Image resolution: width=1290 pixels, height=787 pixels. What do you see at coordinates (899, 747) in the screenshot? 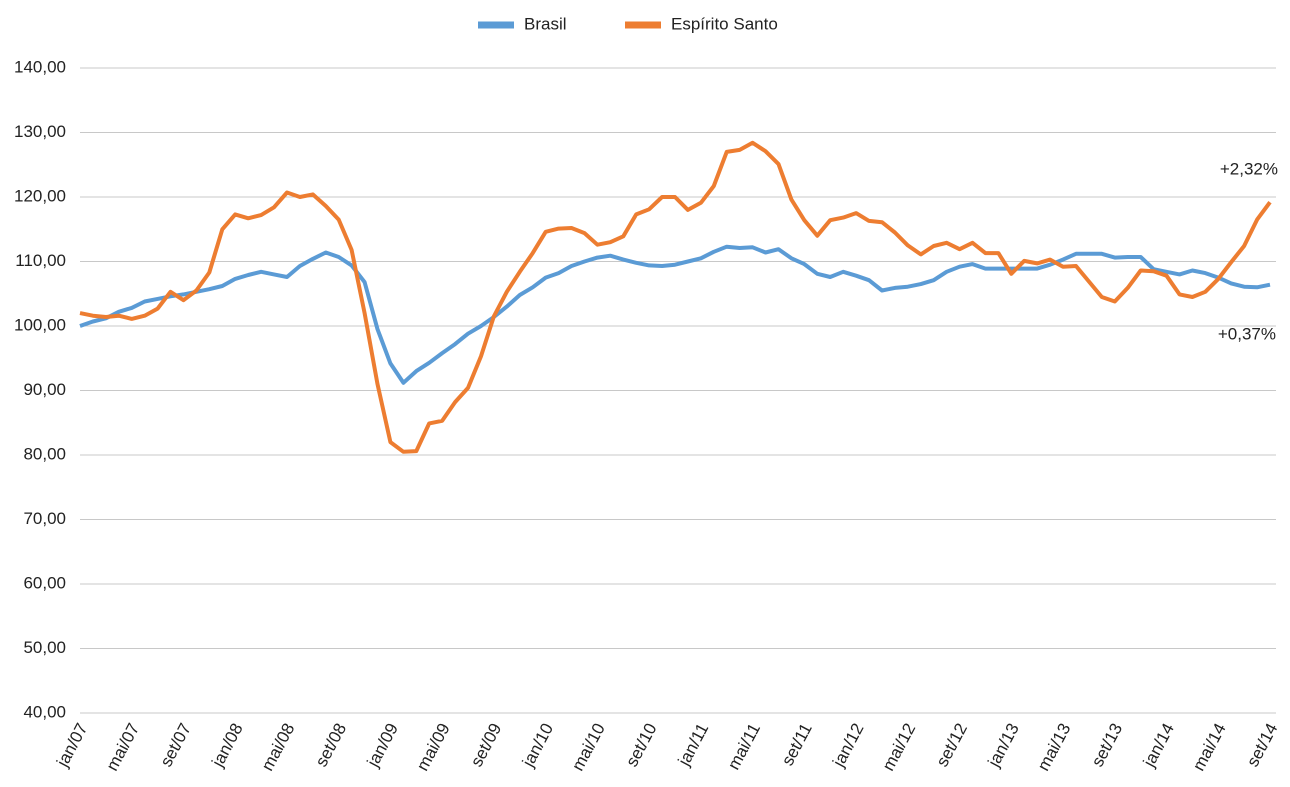
I see `x-tick-label: mai/12` at bounding box center [899, 747].